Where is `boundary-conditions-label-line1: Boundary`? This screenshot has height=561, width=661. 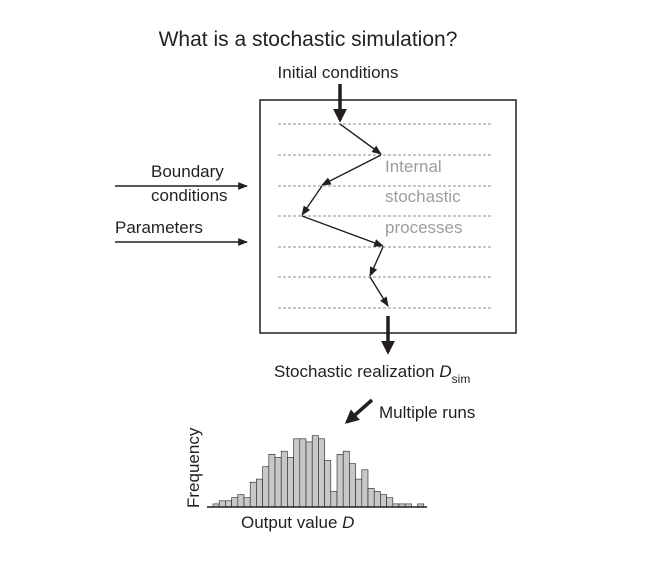 boundary-conditions-label-line1: Boundary is located at coordinates (187, 171).